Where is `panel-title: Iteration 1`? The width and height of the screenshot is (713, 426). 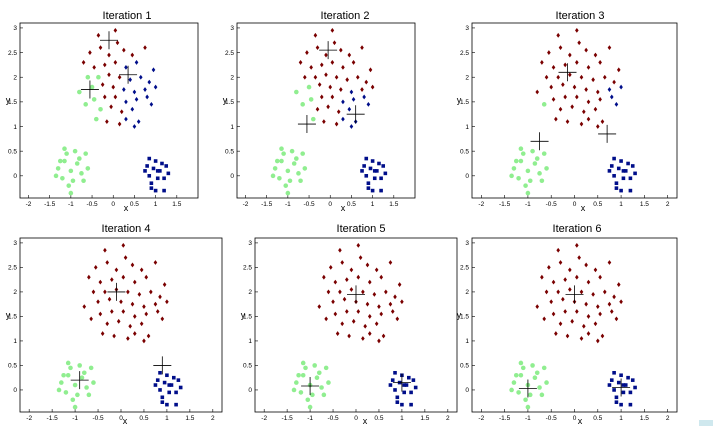
panel-title: Iteration 1 is located at coordinates (127, 16).